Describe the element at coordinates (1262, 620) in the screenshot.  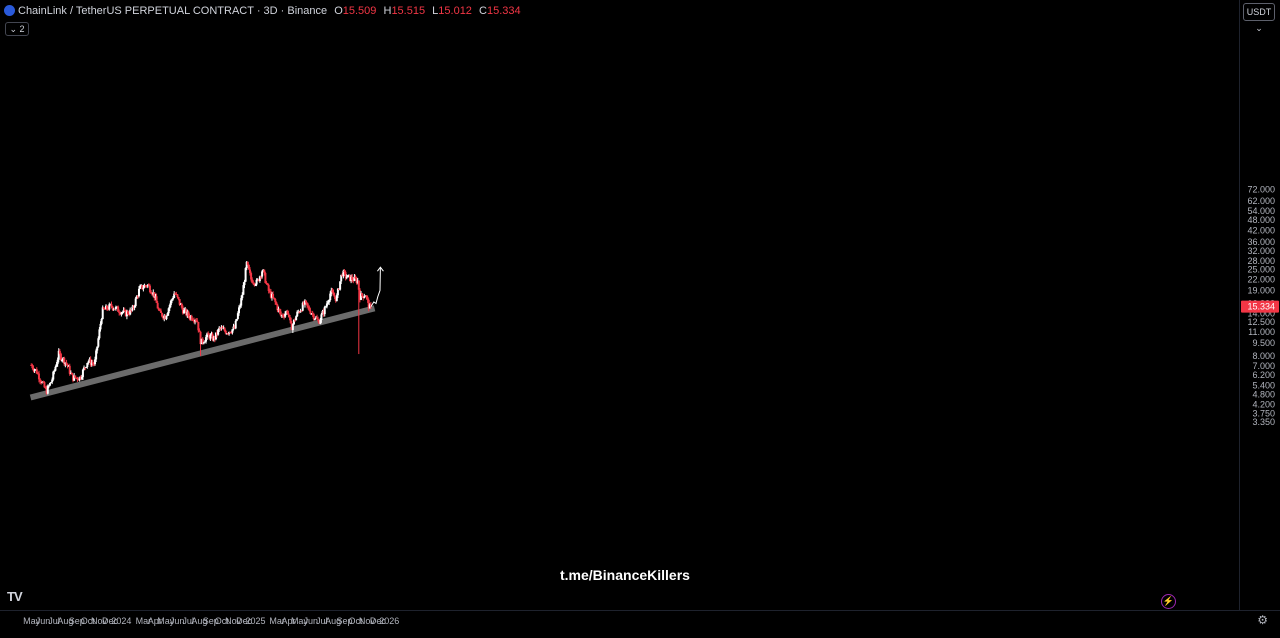
I see `gear-icon: ⚙` at that location.